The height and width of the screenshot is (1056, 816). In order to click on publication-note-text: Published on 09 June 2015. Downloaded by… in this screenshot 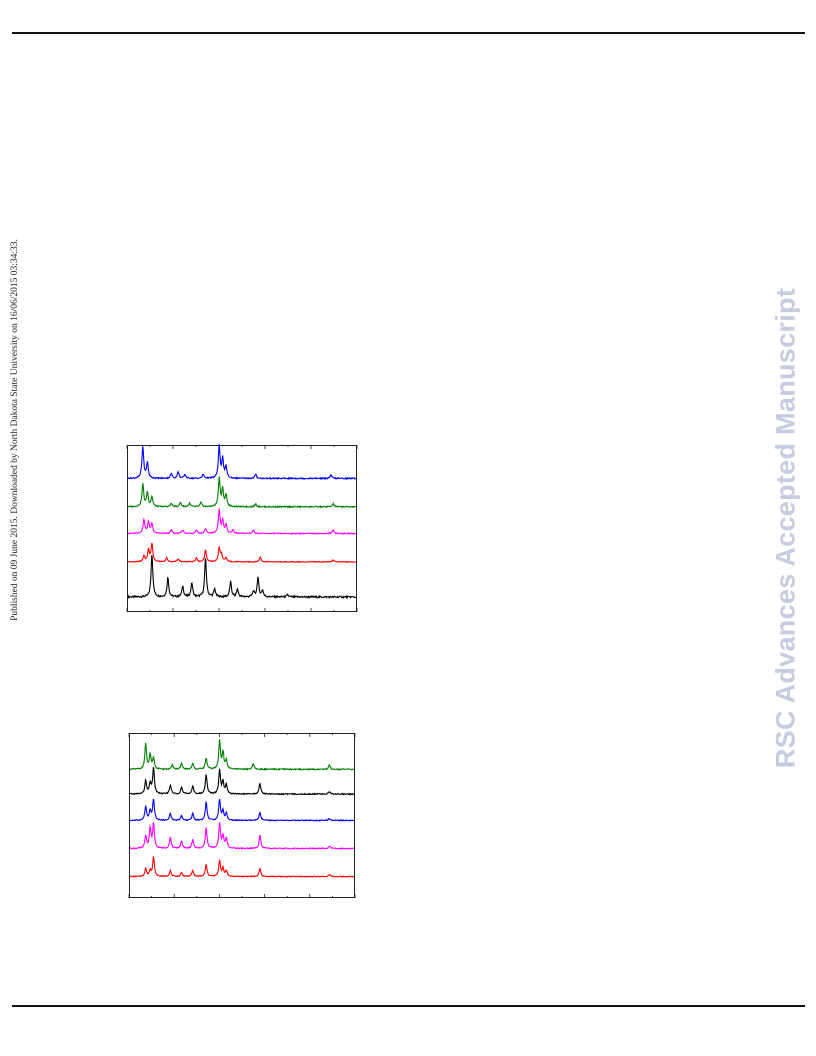, I will do `click(15, 430)`.